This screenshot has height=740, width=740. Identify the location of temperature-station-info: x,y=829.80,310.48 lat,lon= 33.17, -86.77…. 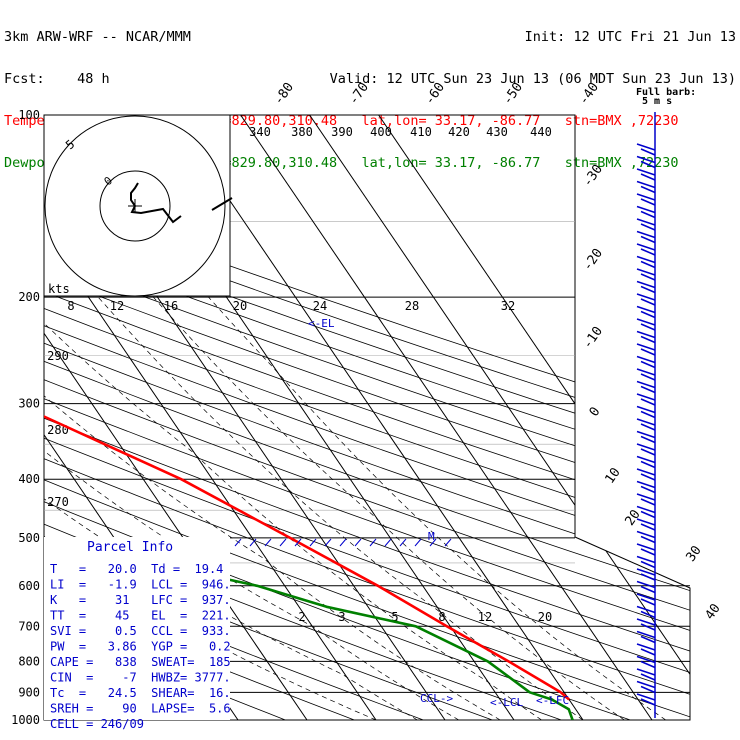
(439, 121).